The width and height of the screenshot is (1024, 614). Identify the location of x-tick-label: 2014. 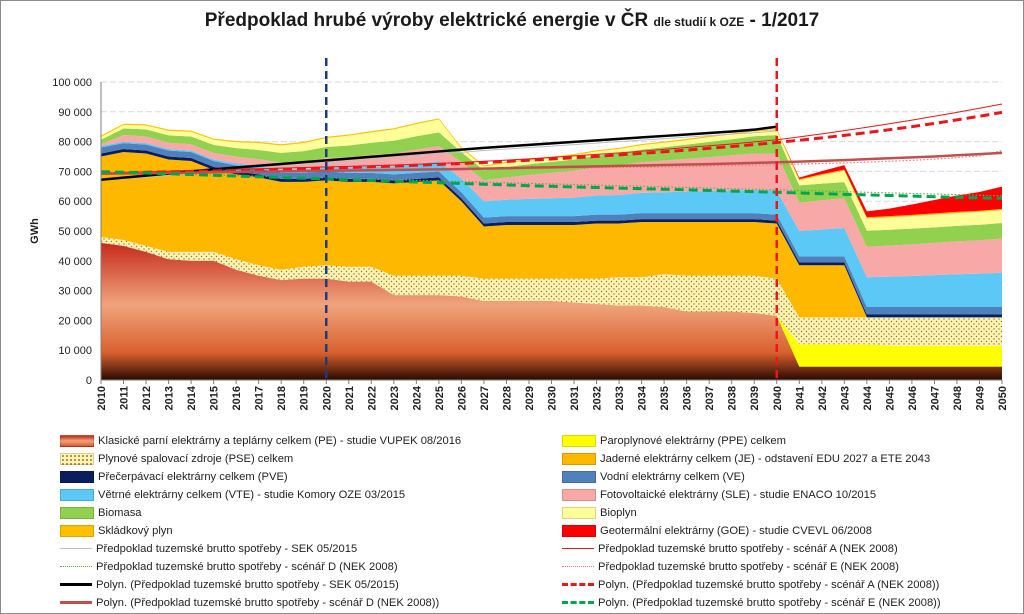
(192, 397).